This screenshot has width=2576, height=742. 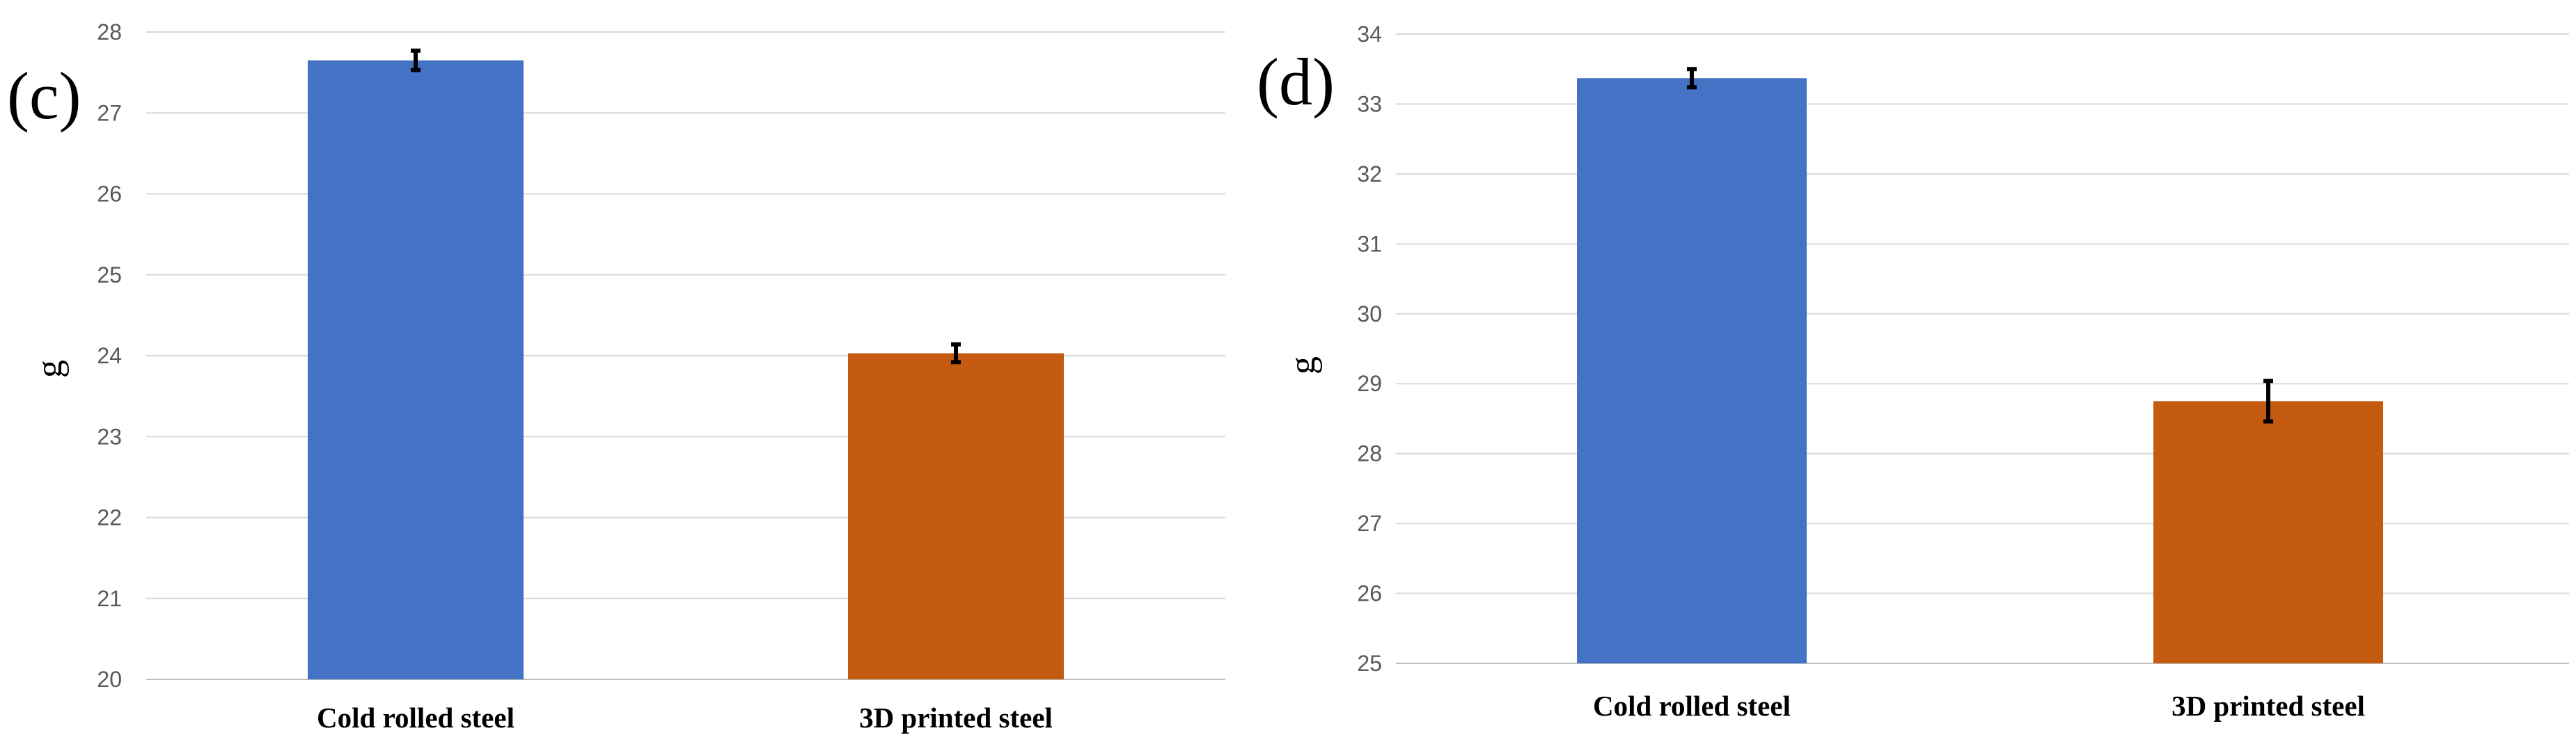 I want to click on y-tick-label-d: 34, so click(x=1369, y=34).